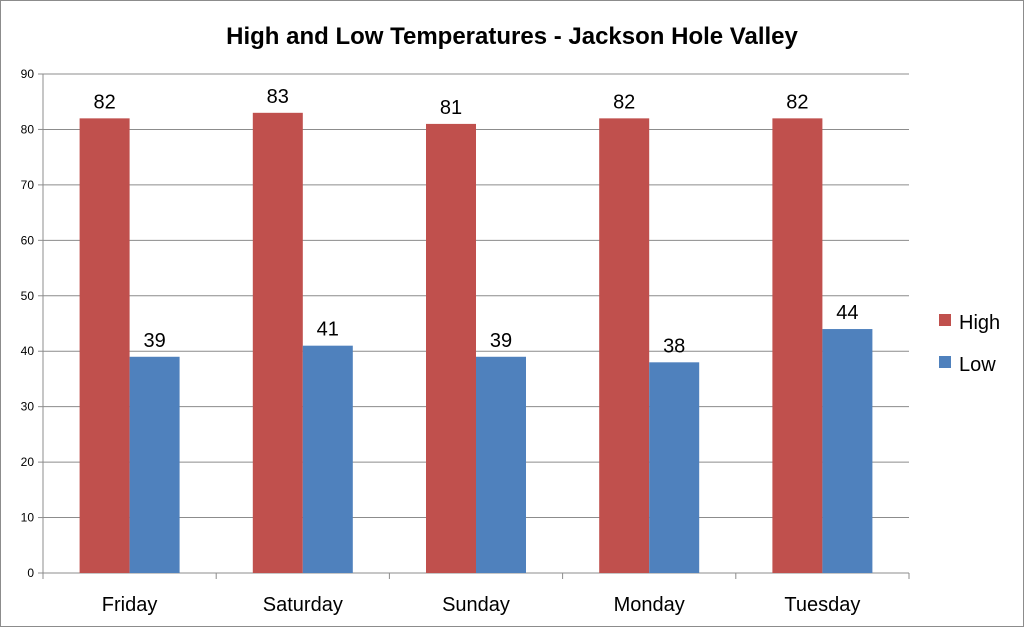  Describe the element at coordinates (30, 573) in the screenshot. I see `y-tick-label: 0` at that location.